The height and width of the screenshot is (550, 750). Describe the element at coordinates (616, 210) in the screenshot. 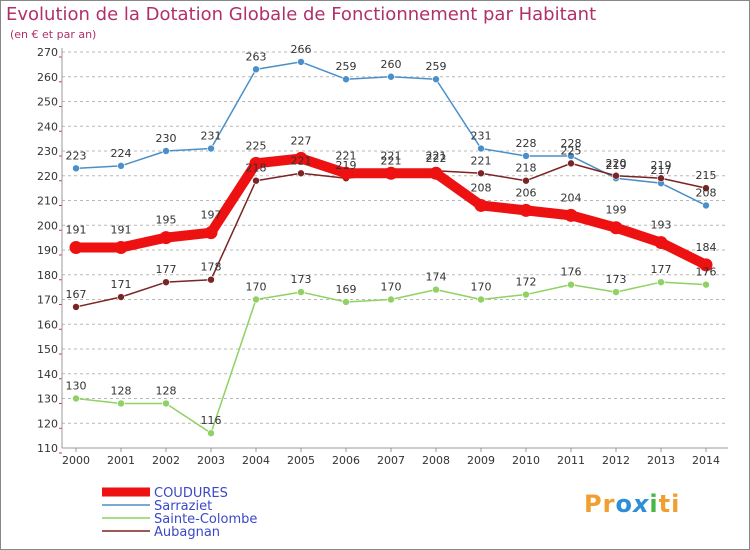

I see `series-coudures-data-label: 199` at that location.